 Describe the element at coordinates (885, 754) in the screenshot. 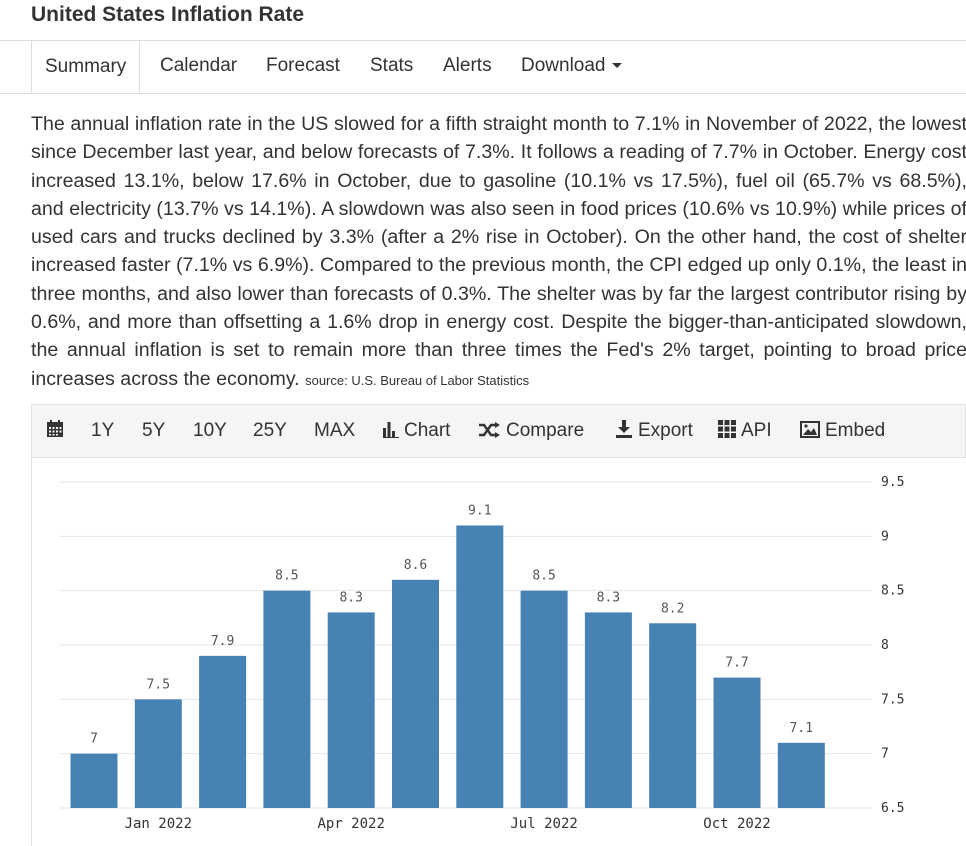

I see `y-tick-label: 7` at that location.